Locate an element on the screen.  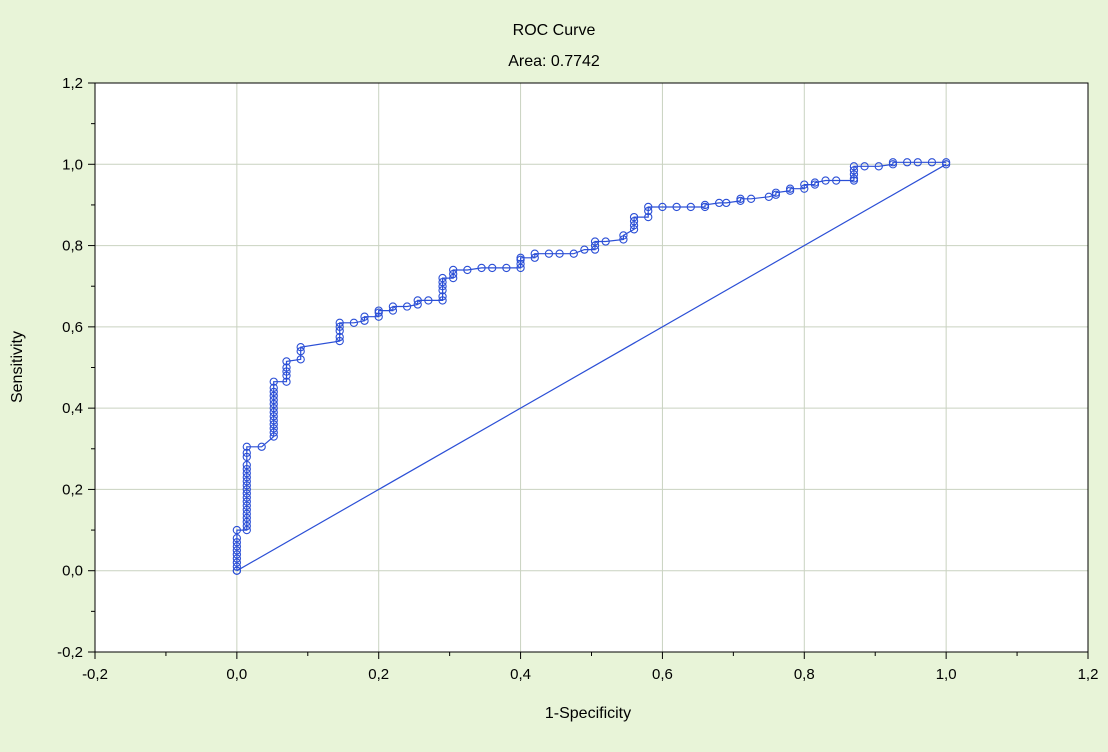
x-tick-label: 0,4 is located at coordinates (520, 674).